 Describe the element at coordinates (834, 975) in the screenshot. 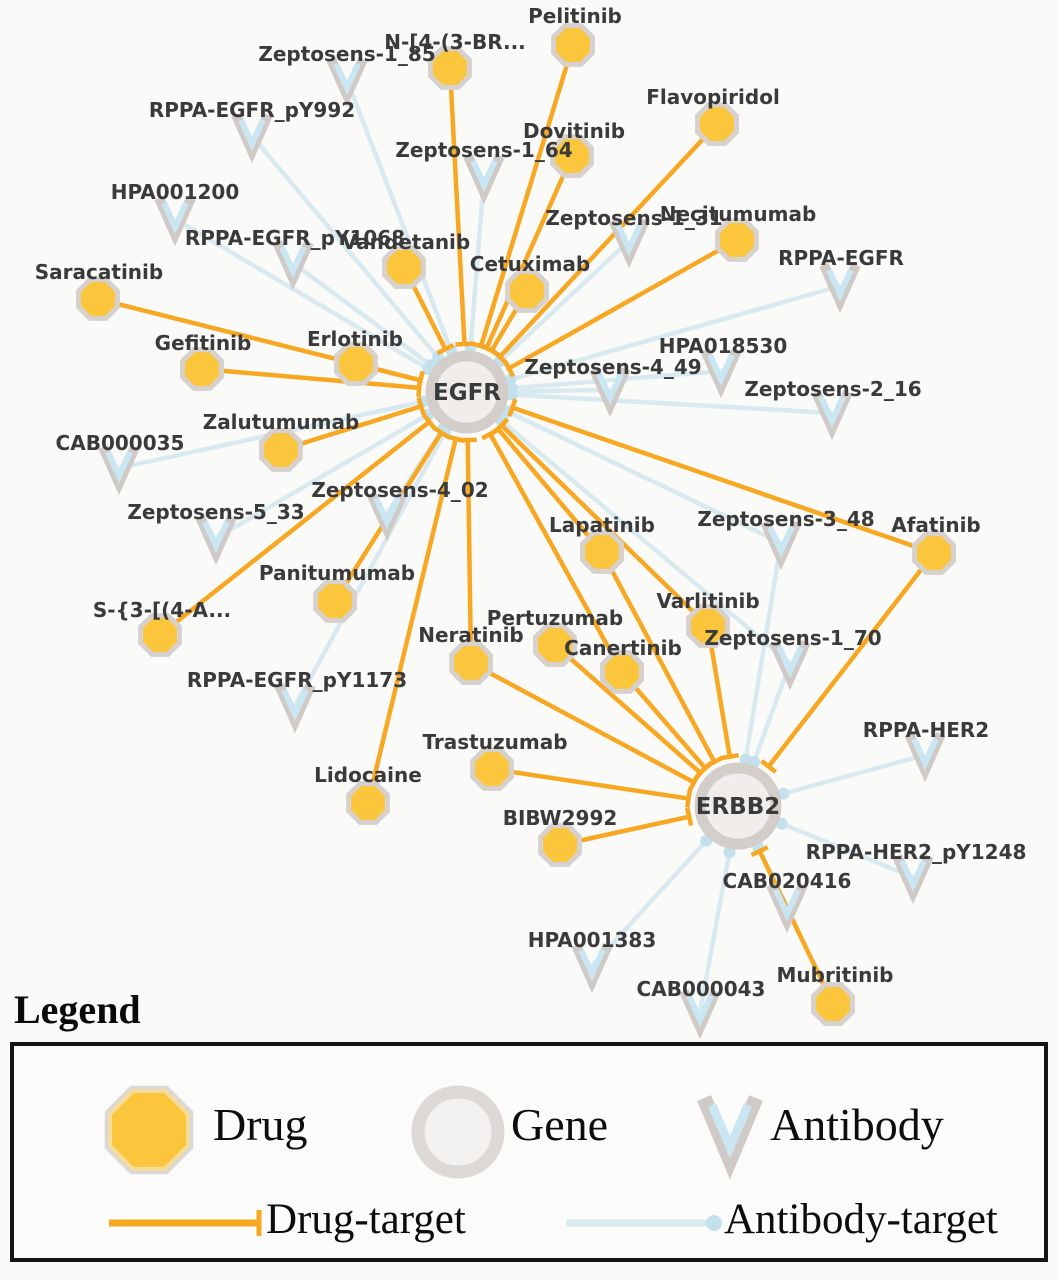

I see `label-mubritinib: Mubritinib` at that location.